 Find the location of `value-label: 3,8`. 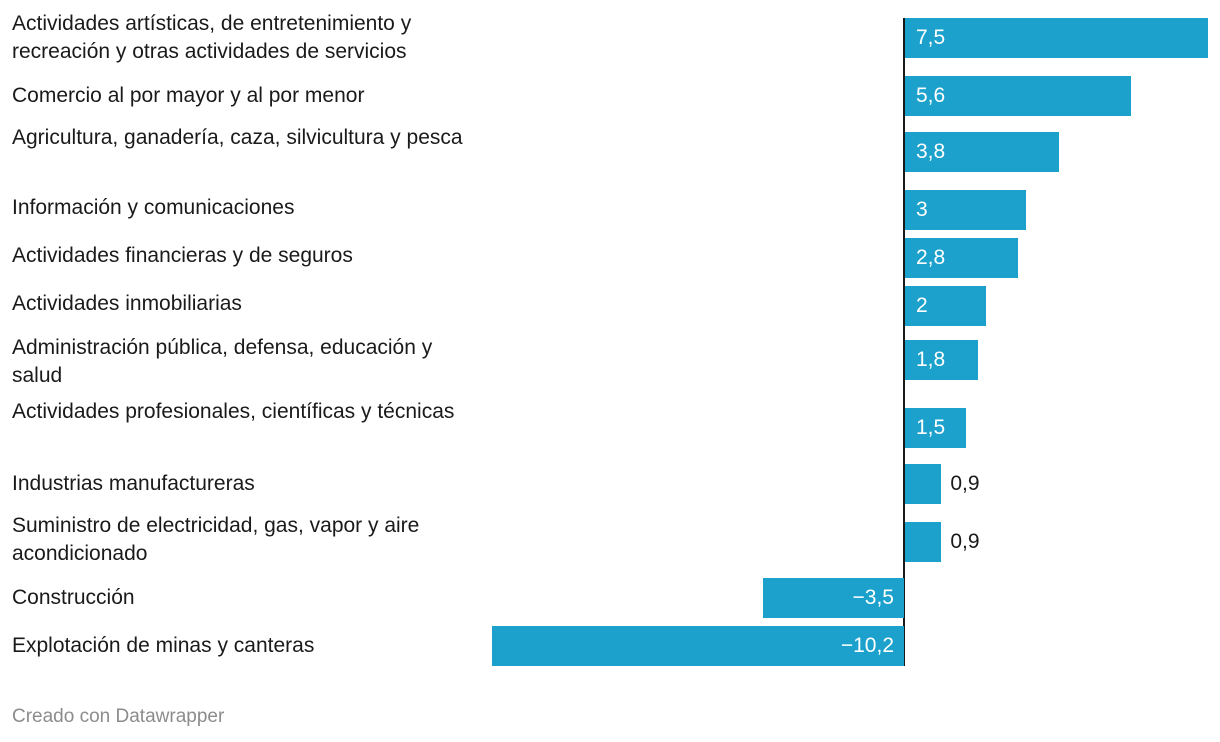

value-label: 3,8 is located at coordinates (931, 151).